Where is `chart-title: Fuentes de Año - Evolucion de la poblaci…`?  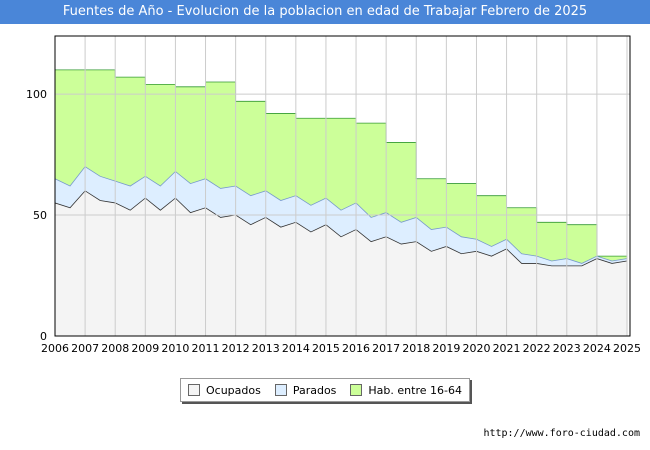
chart-title: Fuentes de Año - Evolucion de la poblaci… is located at coordinates (325, 12).